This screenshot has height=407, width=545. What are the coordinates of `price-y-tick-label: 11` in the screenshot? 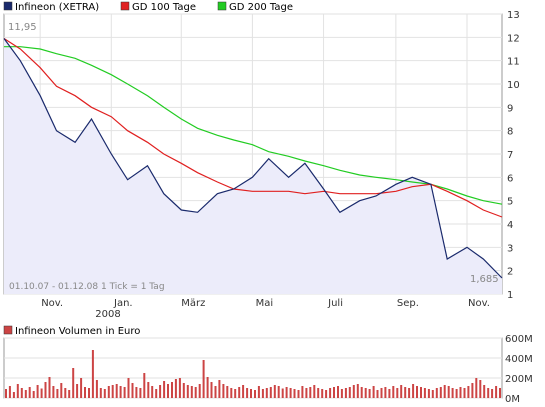 It's located at (513, 62).